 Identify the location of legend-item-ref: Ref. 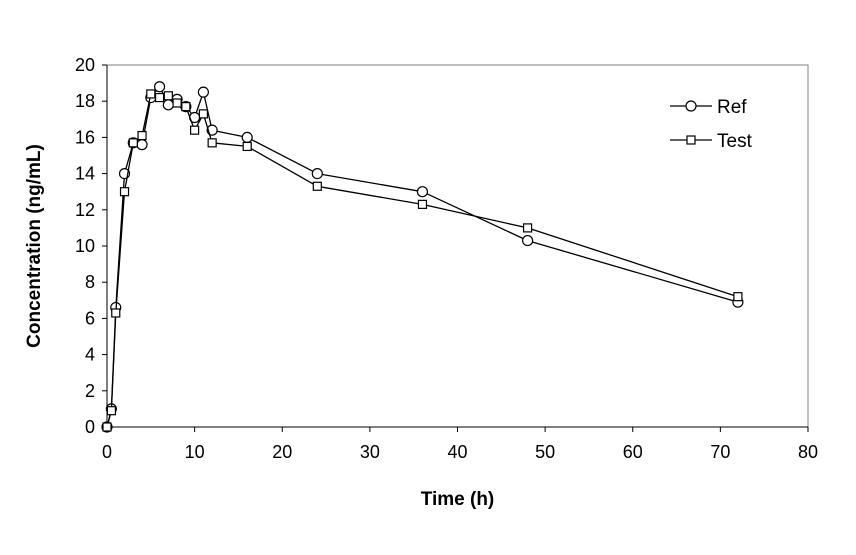
(708, 107).